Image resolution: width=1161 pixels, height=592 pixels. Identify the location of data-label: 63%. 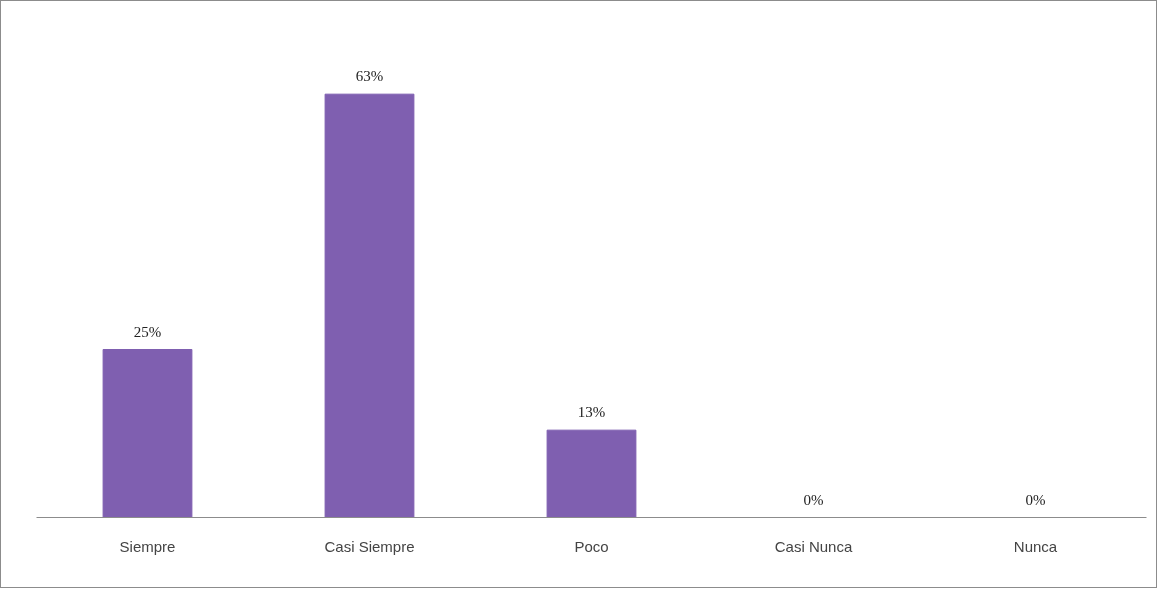
(369, 76).